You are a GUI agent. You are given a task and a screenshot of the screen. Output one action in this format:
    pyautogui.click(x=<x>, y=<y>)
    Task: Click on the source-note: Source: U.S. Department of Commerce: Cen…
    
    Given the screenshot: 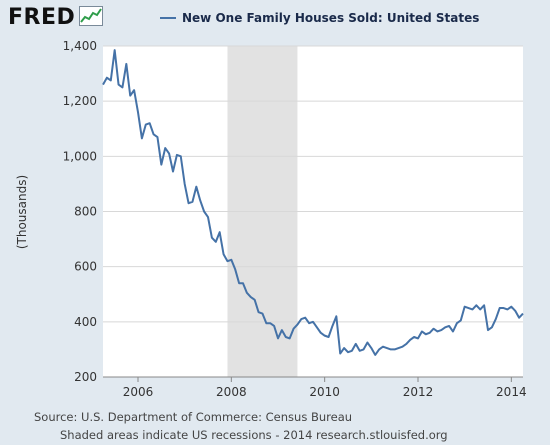 What is the action you would take?
    pyautogui.click(x=193, y=417)
    